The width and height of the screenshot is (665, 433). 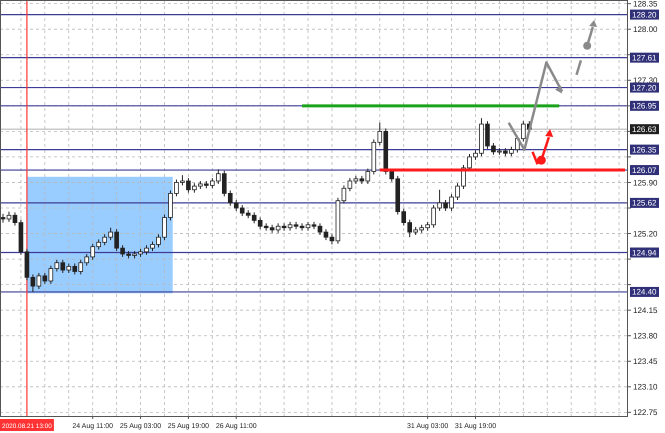 What do you see at coordinates (645, 292) in the screenshot?
I see `ref-line-label: 124.40` at bounding box center [645, 292].